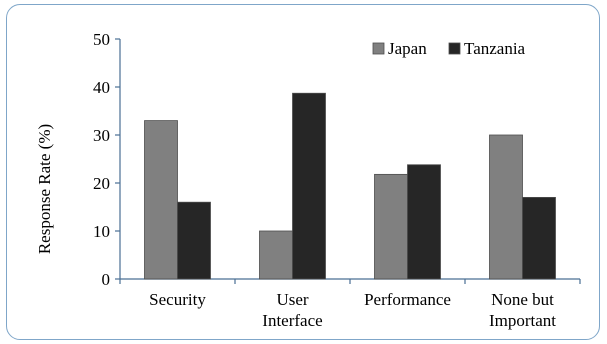 Image resolution: width=607 pixels, height=344 pixels. Describe the element at coordinates (454, 48) in the screenshot. I see `legend-swatch-tanzania` at that location.